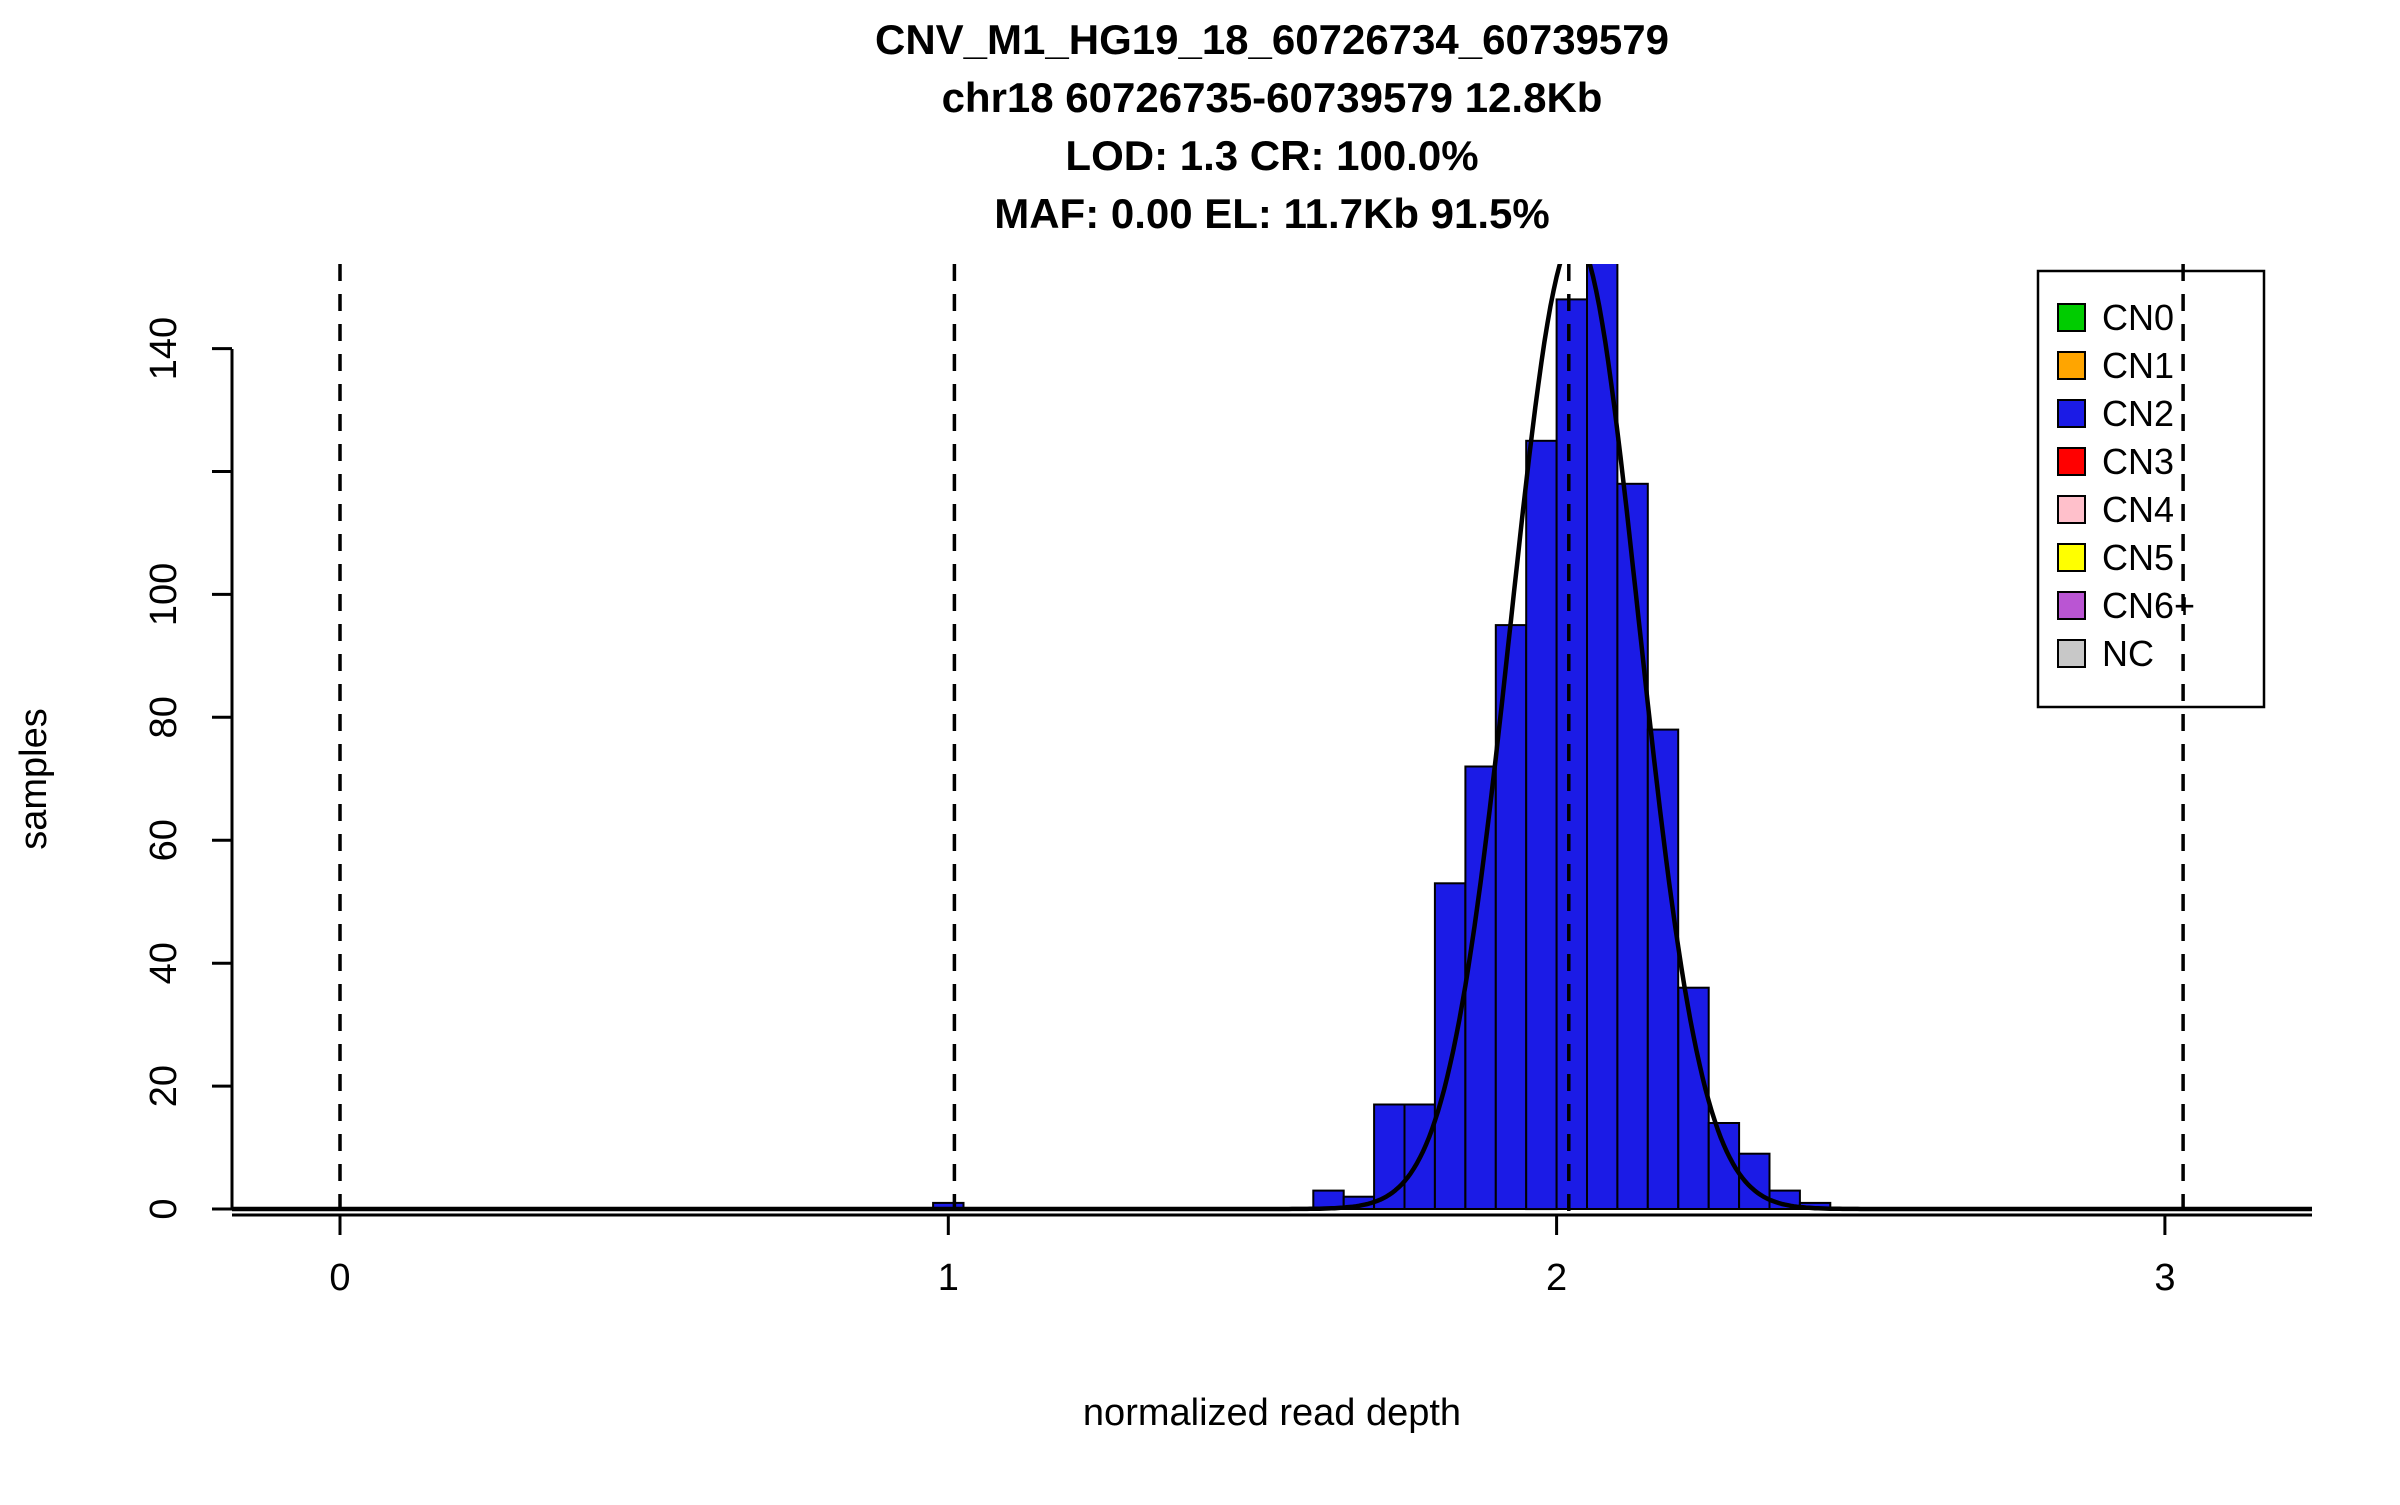 The image size is (2400, 1505). Describe the element at coordinates (34, 779) in the screenshot. I see `y-axis-label: samples` at that location.